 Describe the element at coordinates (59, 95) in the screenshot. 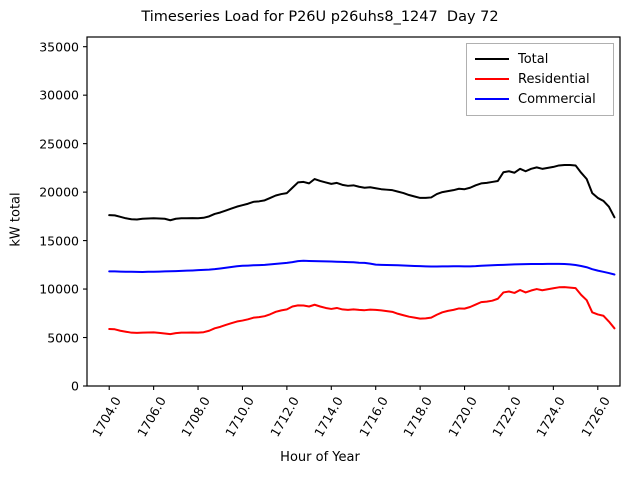

I see `y-tick-label: 30000` at that location.